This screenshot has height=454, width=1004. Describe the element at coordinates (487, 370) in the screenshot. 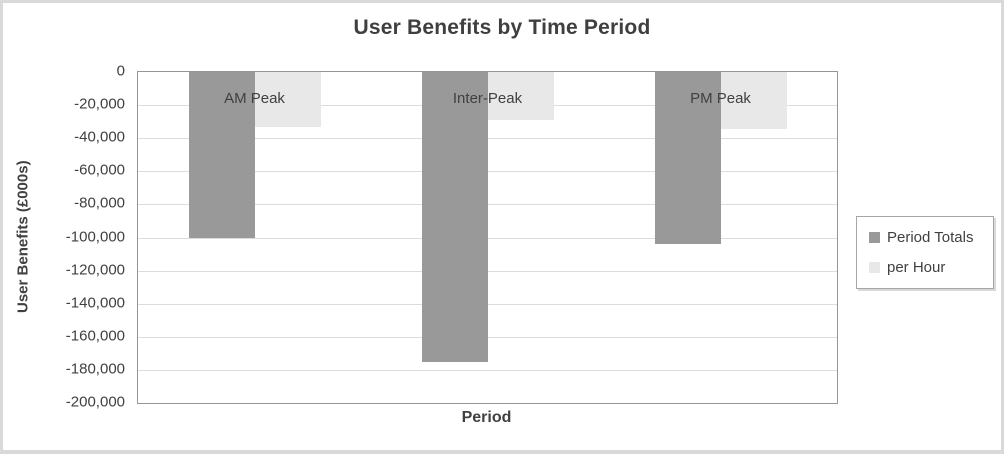

I see `gridline` at that location.